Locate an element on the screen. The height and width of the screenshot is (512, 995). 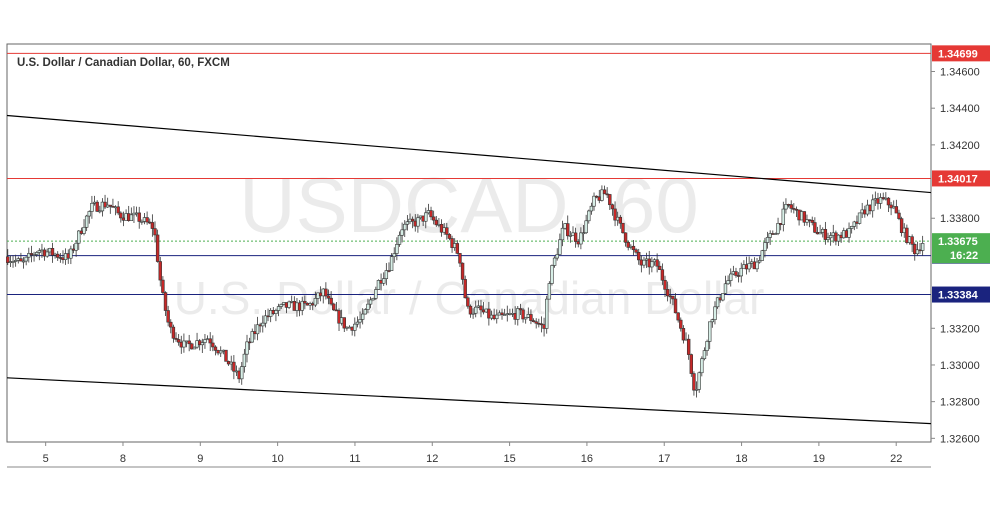
y-tick-label: 1.34600 is located at coordinates (960, 73).